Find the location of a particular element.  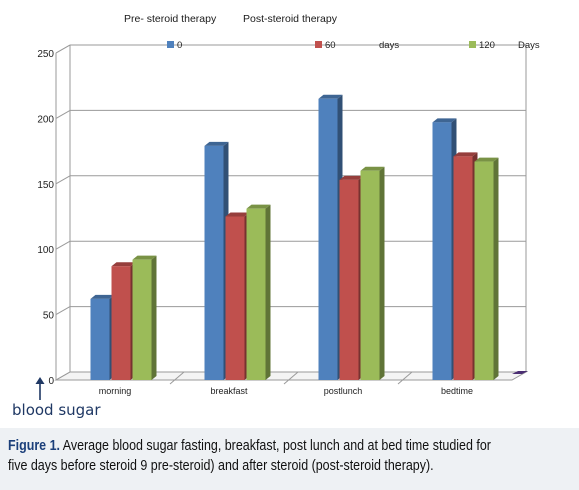

x-tick-label: bedtime is located at coordinates (457, 391).